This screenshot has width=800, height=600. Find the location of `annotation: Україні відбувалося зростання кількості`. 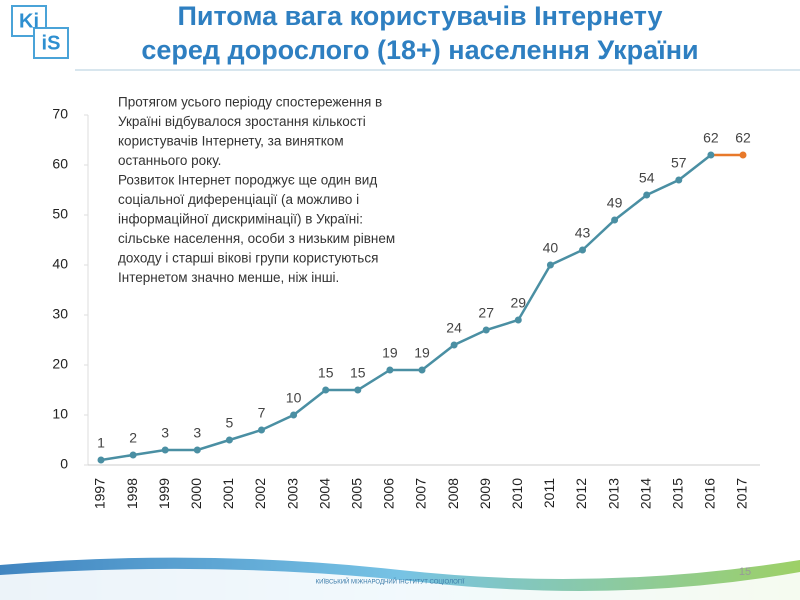

annotation: Україні відбувалося зростання кількості is located at coordinates (242, 121).